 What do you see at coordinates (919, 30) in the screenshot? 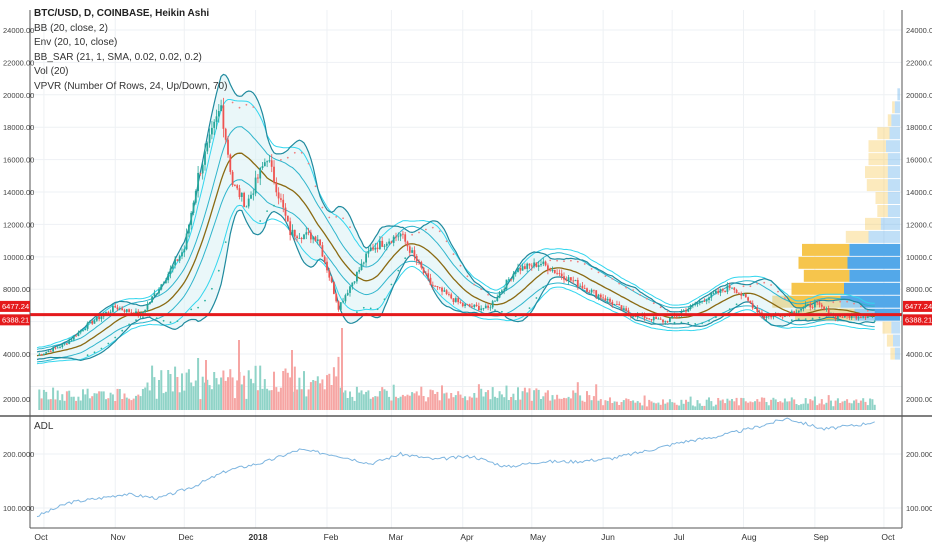
I see `y-tick-right: 24000.00` at bounding box center [919, 30].